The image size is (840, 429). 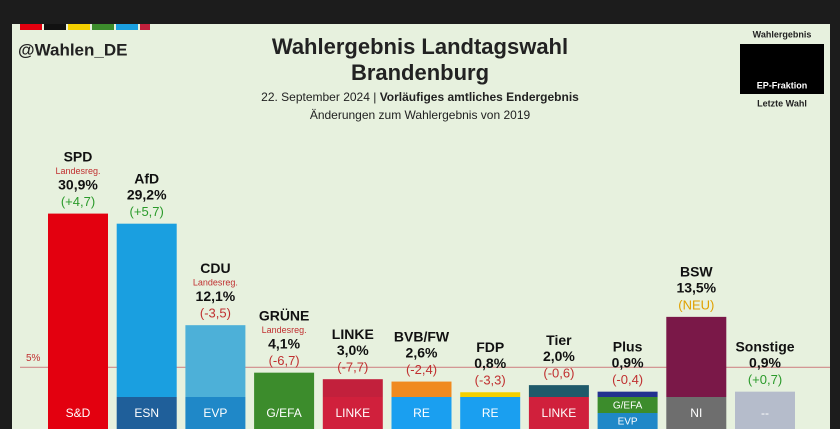 I want to click on party-label: BSW, so click(x=696, y=272).